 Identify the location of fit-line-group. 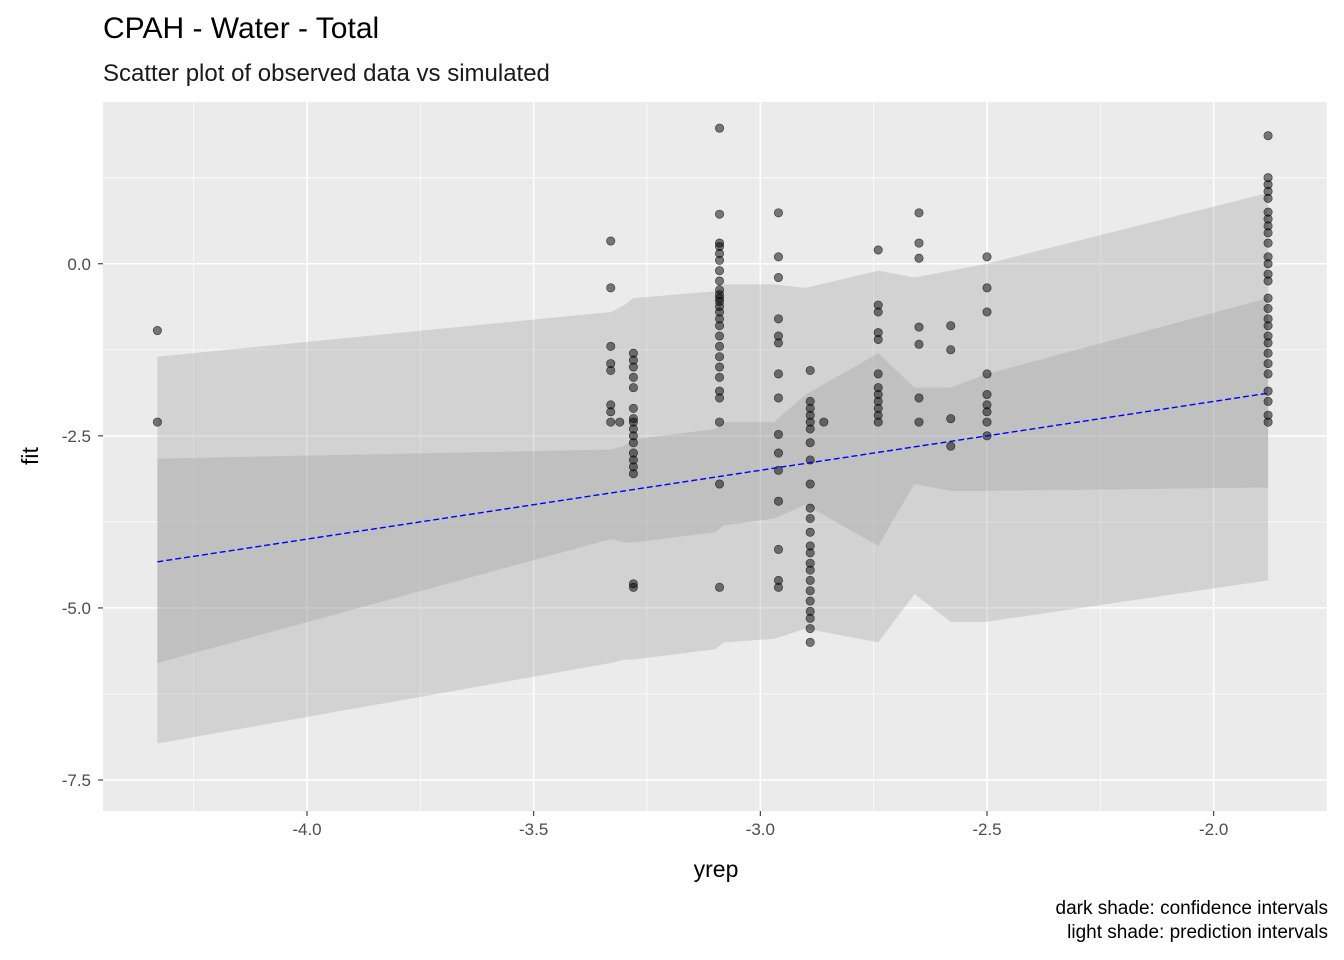
(713, 477).